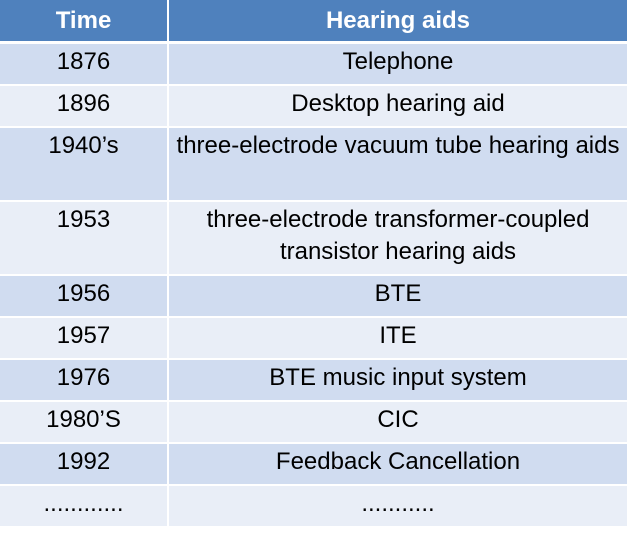  I want to click on hearing-aid-cell: CIC, so click(397, 422).